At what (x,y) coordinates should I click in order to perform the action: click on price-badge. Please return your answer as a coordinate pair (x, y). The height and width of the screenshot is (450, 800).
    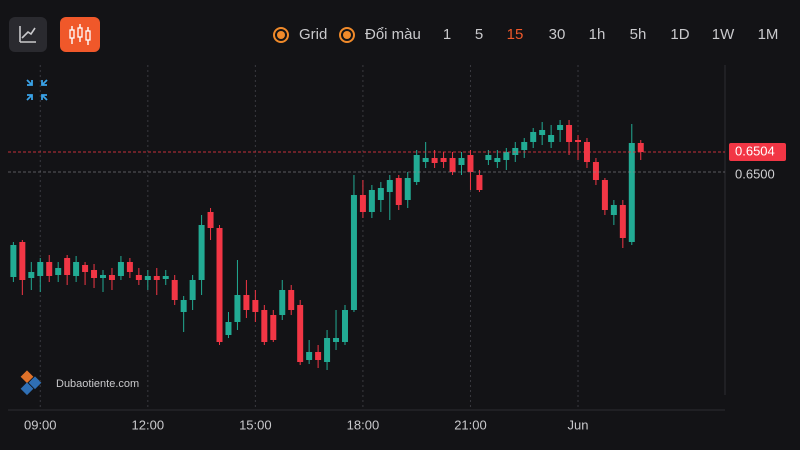
    Looking at the image, I should click on (757, 152).